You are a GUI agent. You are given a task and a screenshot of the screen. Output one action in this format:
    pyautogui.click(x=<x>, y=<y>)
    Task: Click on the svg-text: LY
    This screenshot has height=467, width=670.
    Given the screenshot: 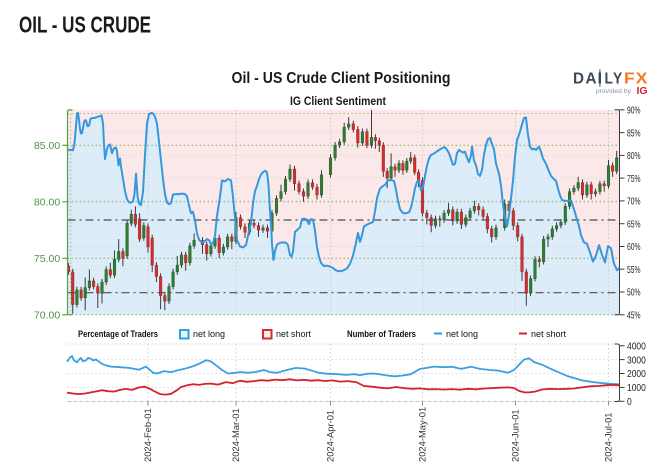 What is the action you would take?
    pyautogui.click(x=614, y=79)
    